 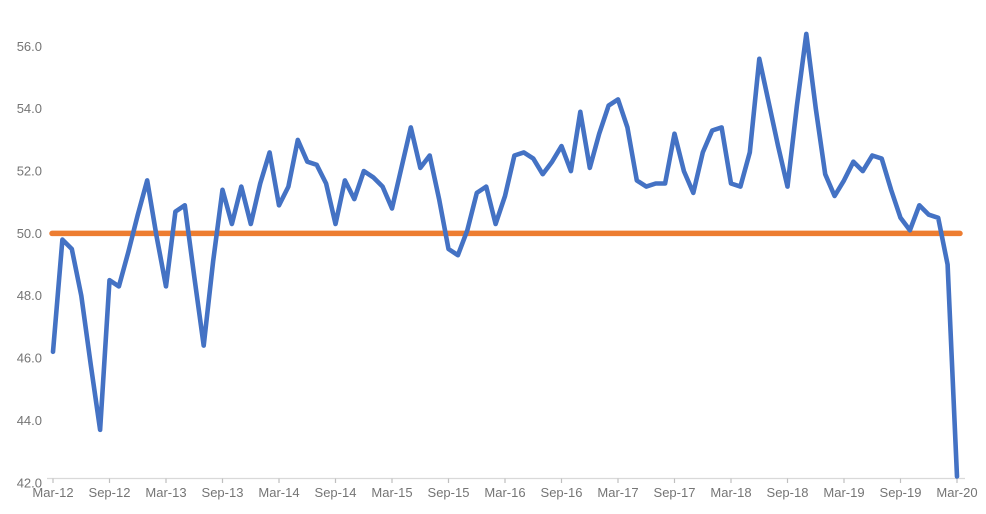 I want to click on x-axis-label: Sep-13, so click(x=223, y=492).